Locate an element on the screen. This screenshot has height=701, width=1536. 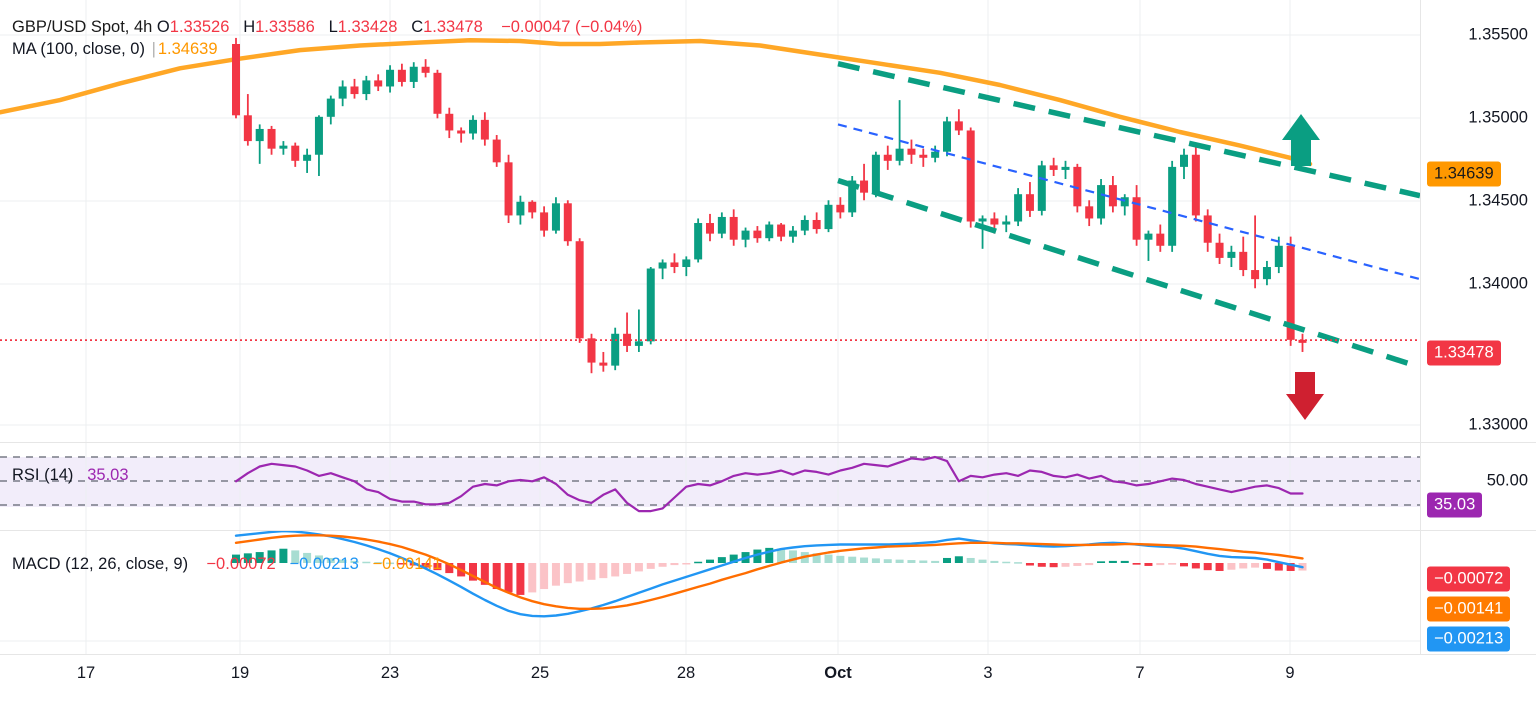
rsi-axis: 50.00 35.03 is located at coordinates (1478, 486).